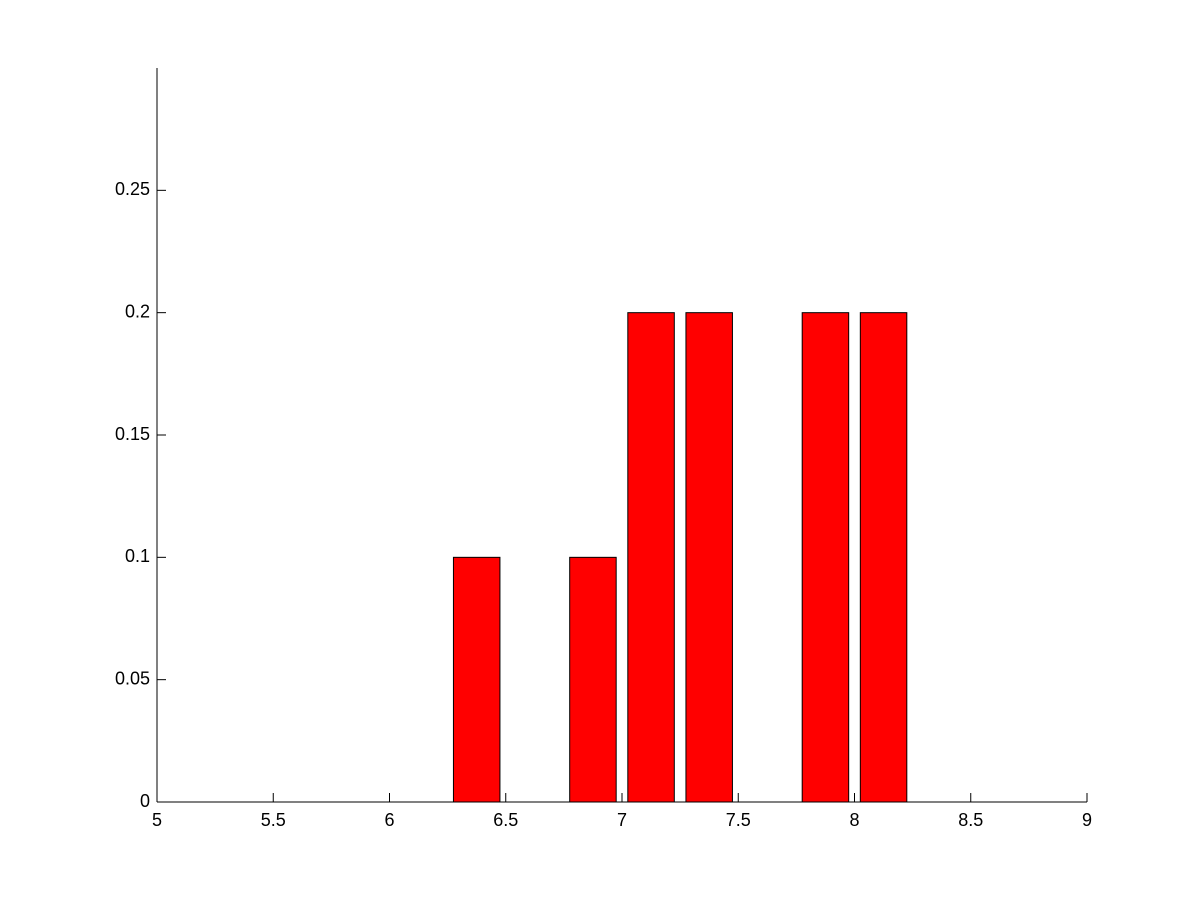 The height and width of the screenshot is (901, 1201). Describe the element at coordinates (622, 820) in the screenshot. I see `x-tick-label: 7` at that location.